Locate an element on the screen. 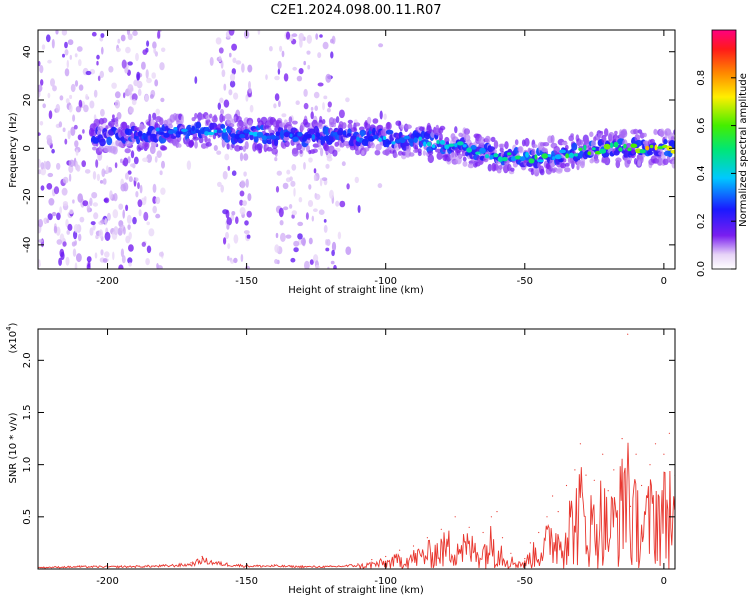 The height and width of the screenshot is (600, 750). colorbar-tick-label: 0.0 is located at coordinates (701, 269).